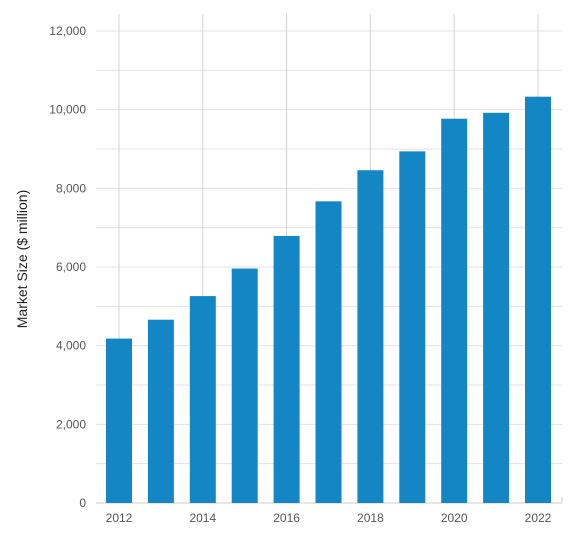 The image size is (571, 550). I want to click on y-axis-ticks: 0 2,000 4,000 6,000 8,000 10,000 12,000, so click(67, 267).